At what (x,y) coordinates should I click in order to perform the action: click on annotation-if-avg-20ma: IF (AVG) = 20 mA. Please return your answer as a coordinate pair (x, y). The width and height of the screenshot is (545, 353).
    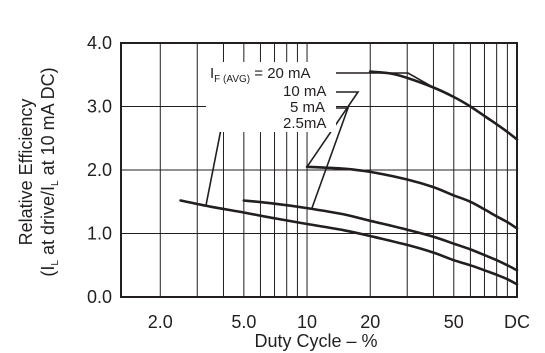
    Looking at the image, I should click on (260, 75).